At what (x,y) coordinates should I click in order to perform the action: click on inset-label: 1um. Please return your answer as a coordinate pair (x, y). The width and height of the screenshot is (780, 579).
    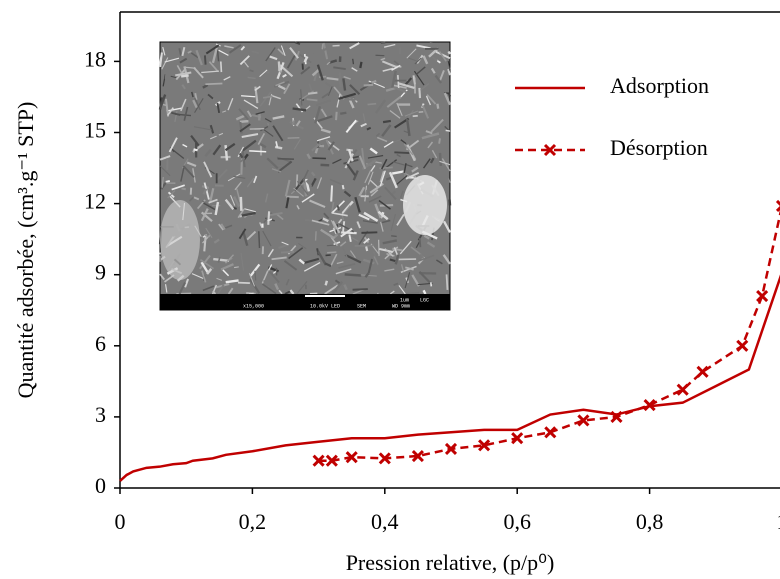
    Looking at the image, I should click on (404, 300).